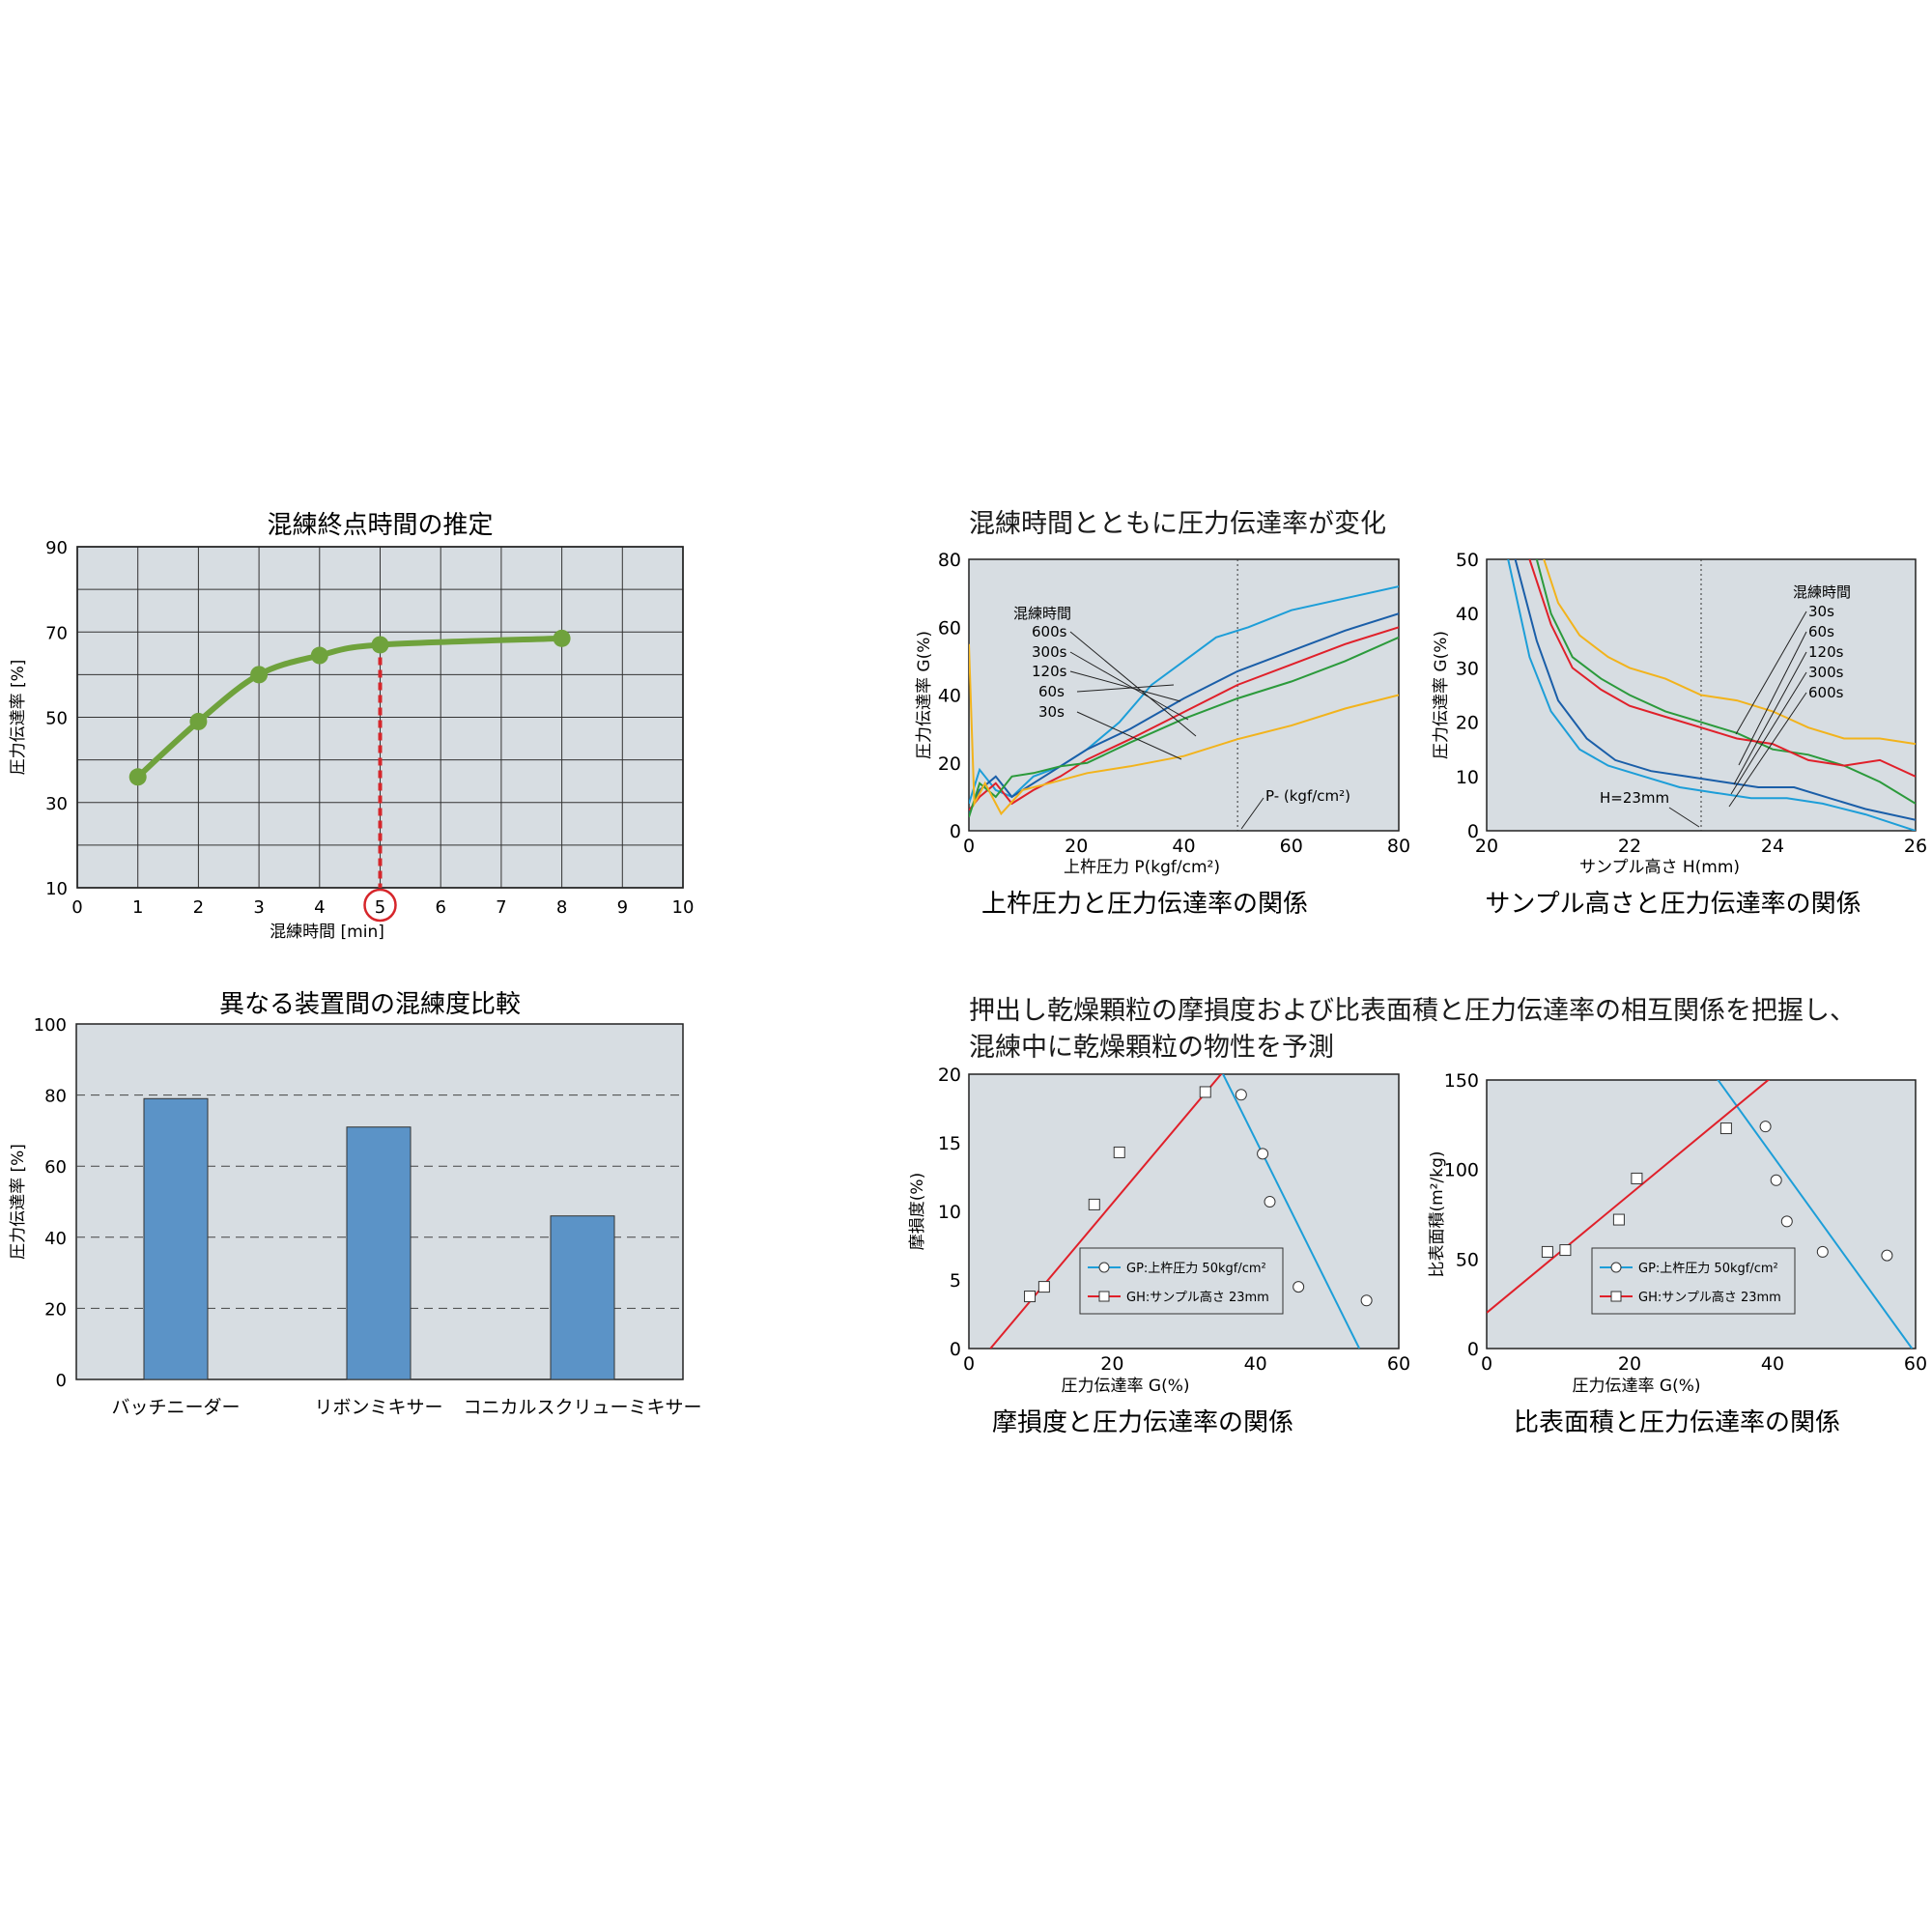 The height and width of the screenshot is (1932, 1932). I want to click on y-tick-label: 10, so click(56, 889).